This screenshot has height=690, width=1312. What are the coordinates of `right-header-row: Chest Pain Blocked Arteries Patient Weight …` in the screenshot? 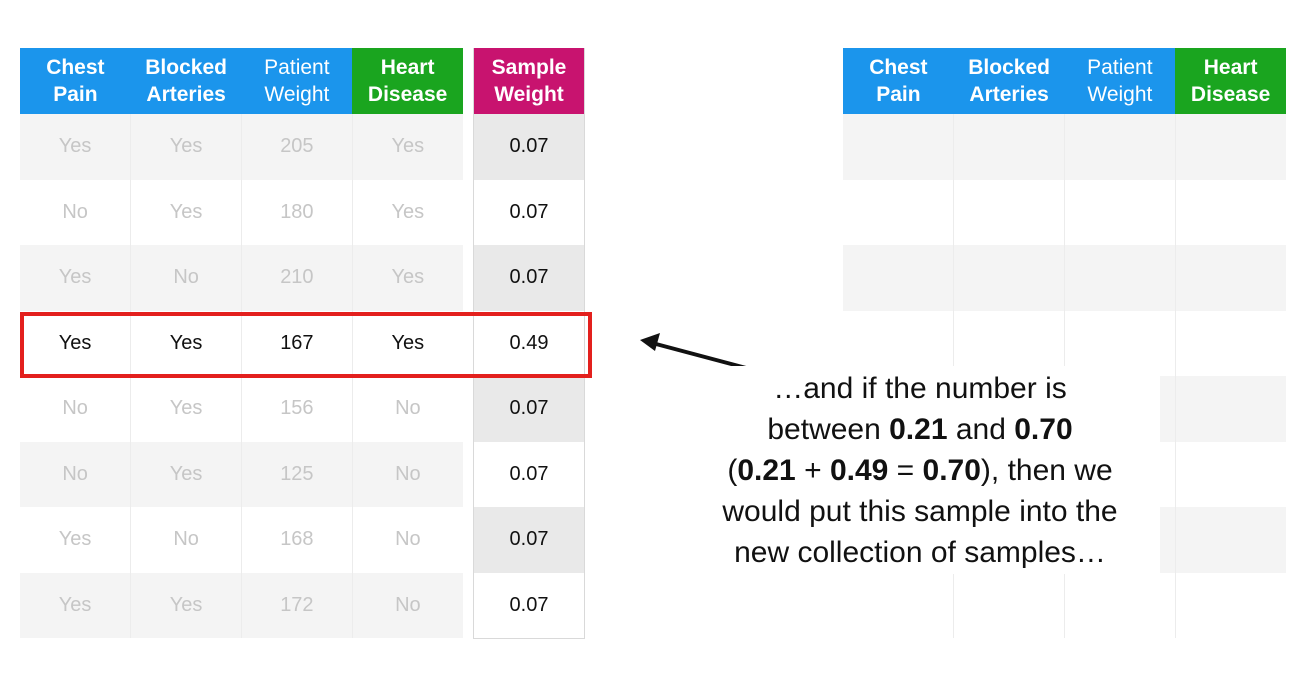 It's located at (1064, 81).